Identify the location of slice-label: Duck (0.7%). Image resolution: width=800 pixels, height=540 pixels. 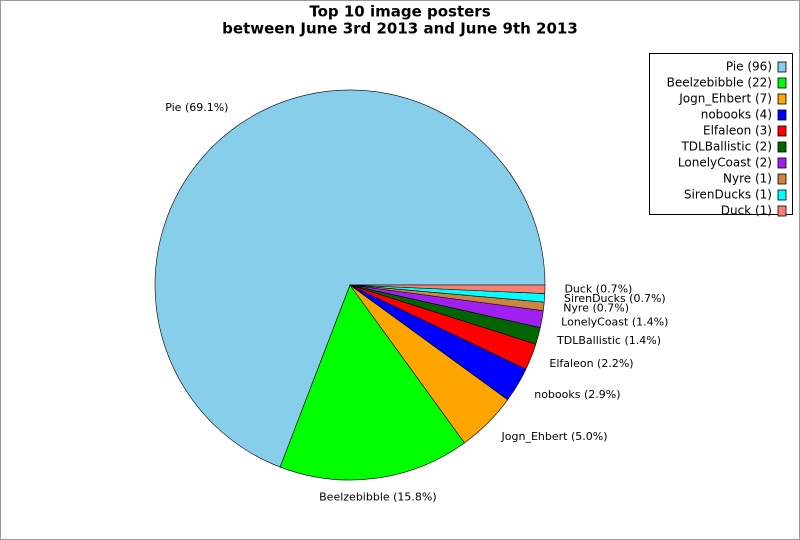
(598, 289).